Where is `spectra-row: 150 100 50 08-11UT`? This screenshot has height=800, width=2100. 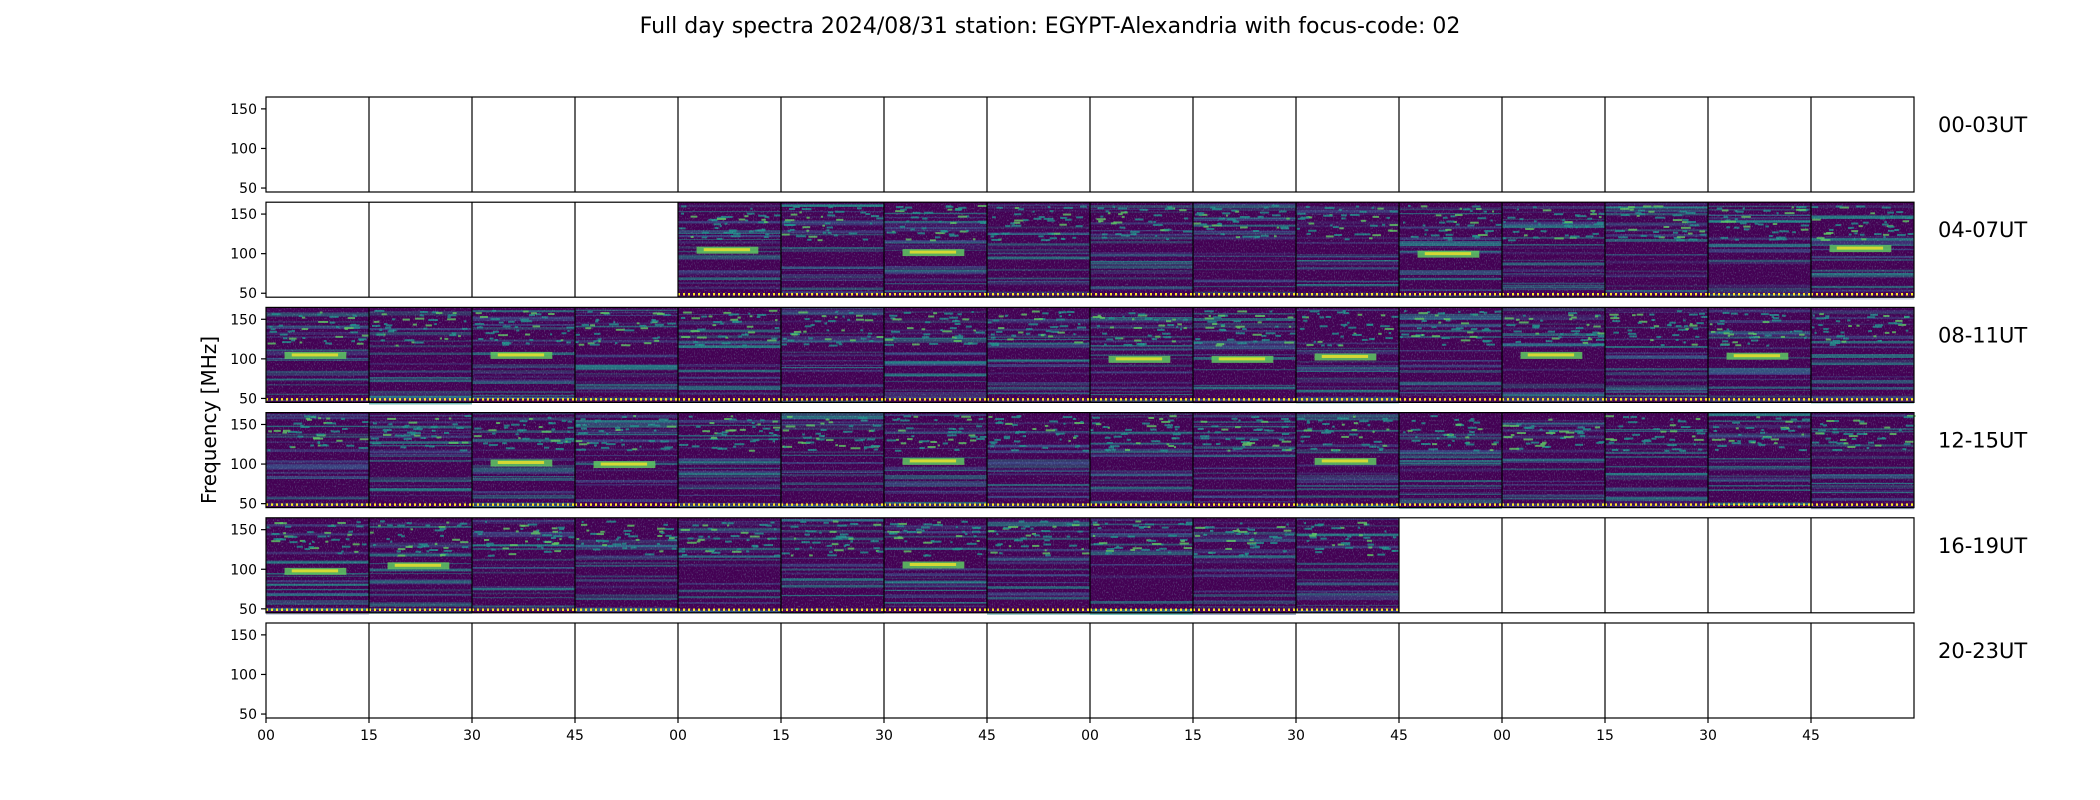 spectra-row: 150 100 50 08-11UT is located at coordinates (1128, 356).